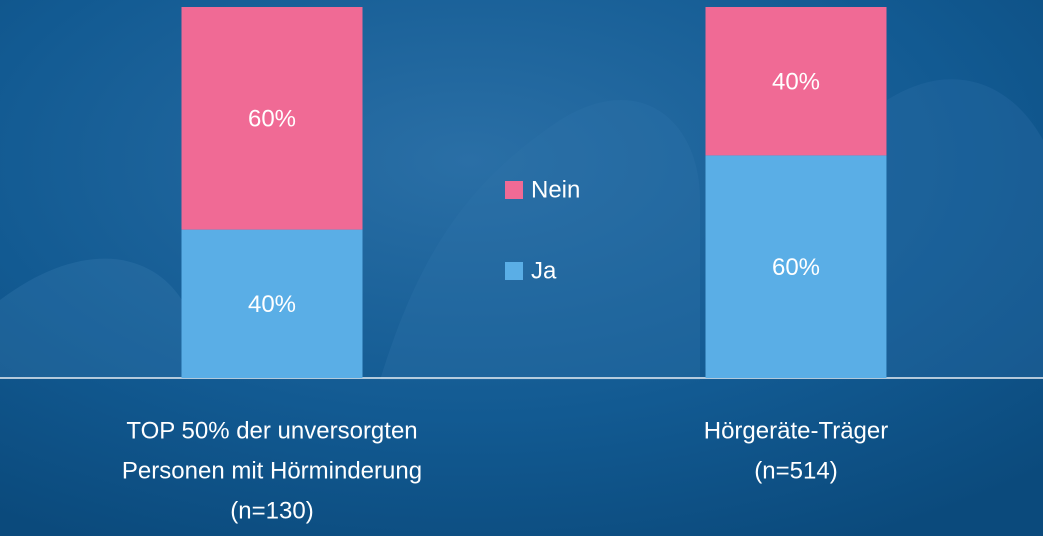 Image resolution: width=1043 pixels, height=536 pixels. What do you see at coordinates (796, 430) in the screenshot?
I see `x-tick-label: Hörgeräte-Träger` at bounding box center [796, 430].